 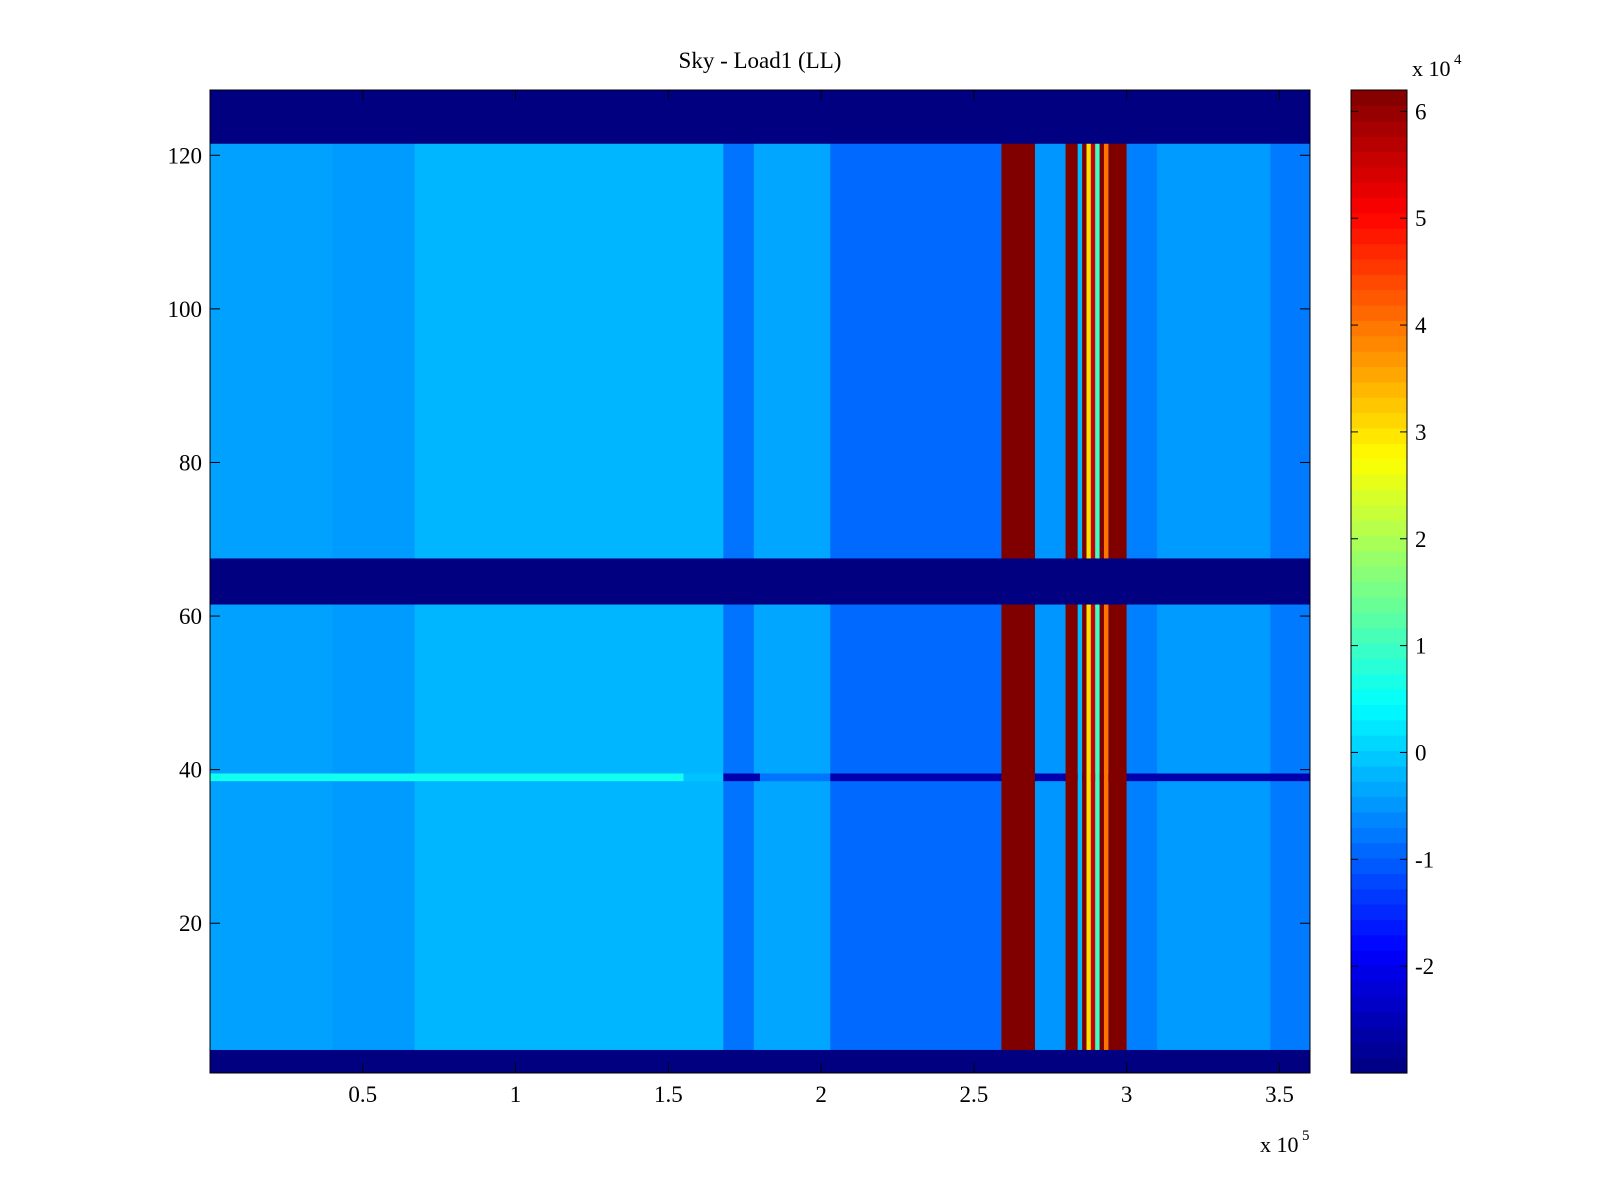 I want to click on x-axis-multiplier: x 10 5, so click(x=1285, y=1142).